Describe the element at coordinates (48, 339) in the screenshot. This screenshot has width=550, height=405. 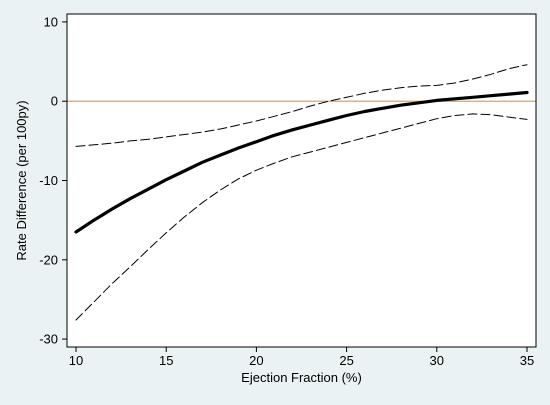
I see `y-tick-label: -30` at that location.